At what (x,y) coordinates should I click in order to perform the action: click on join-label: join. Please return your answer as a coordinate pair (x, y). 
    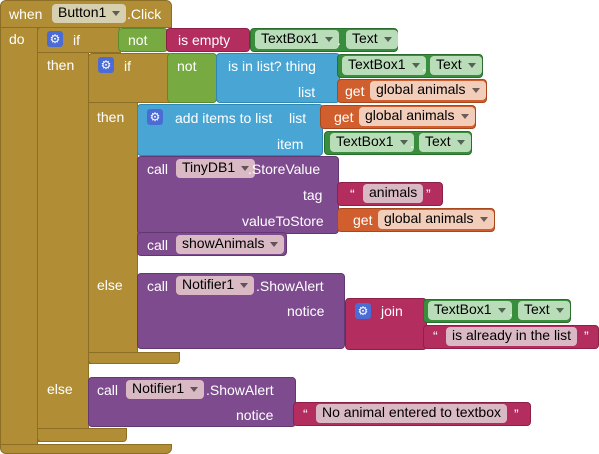
    Looking at the image, I should click on (392, 311).